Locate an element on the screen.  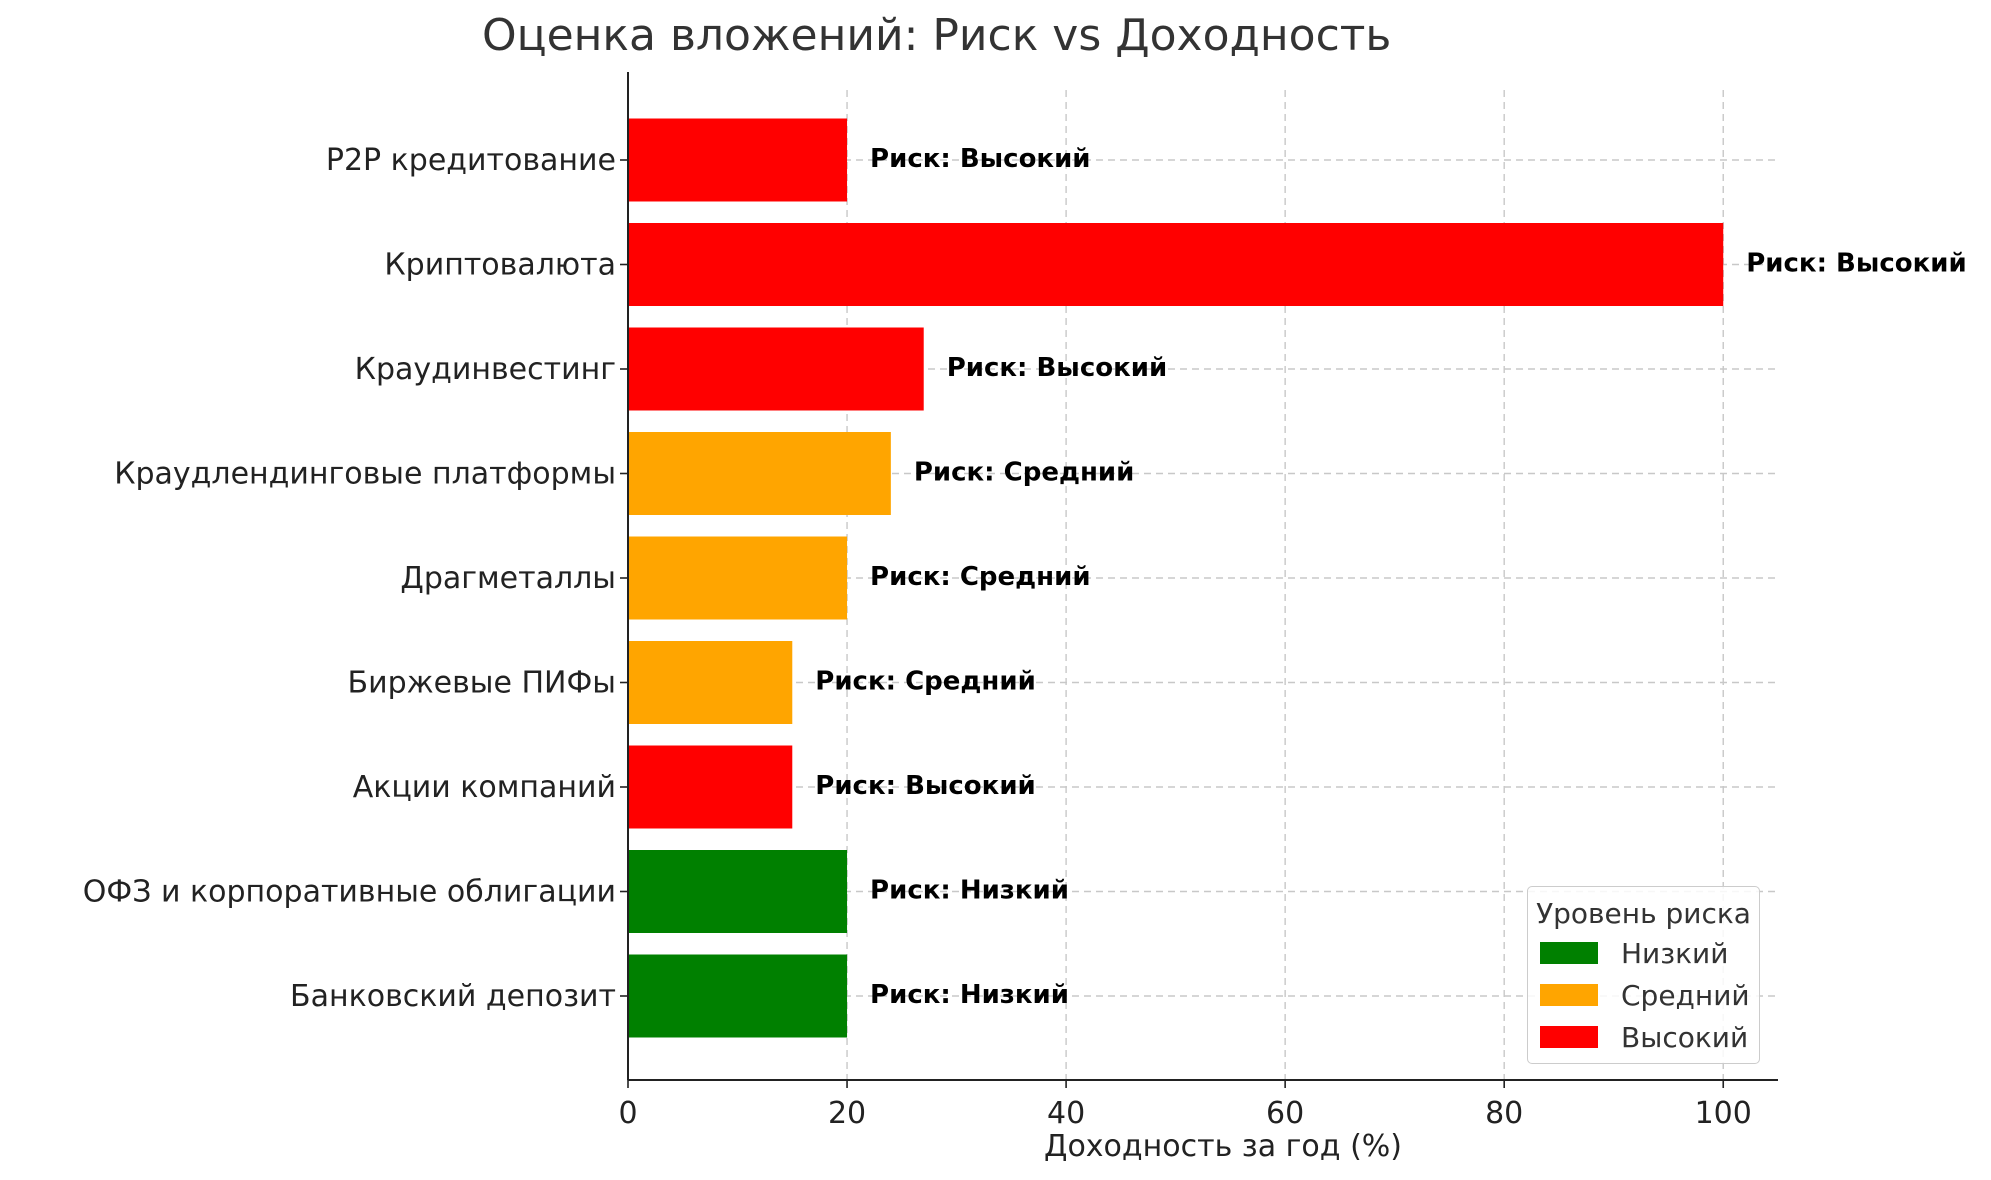
y-tick-label: Краудлендинговые платформы is located at coordinates (365, 474).